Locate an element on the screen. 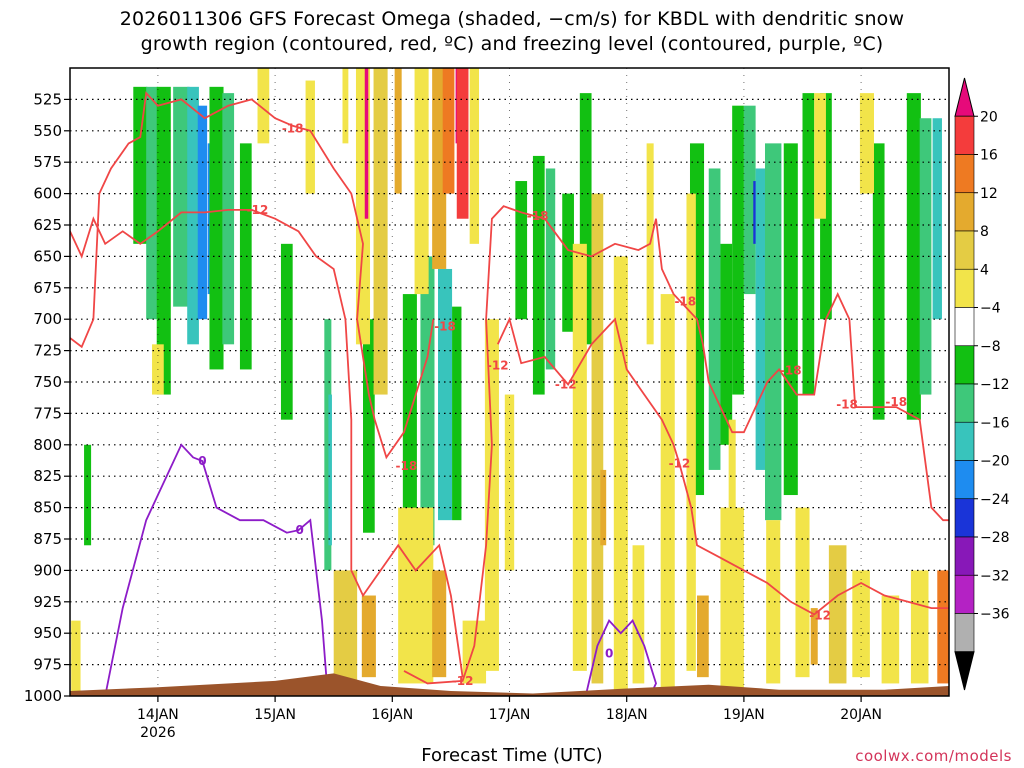  contour-freezing-level-east is located at coordinates (620, 657).